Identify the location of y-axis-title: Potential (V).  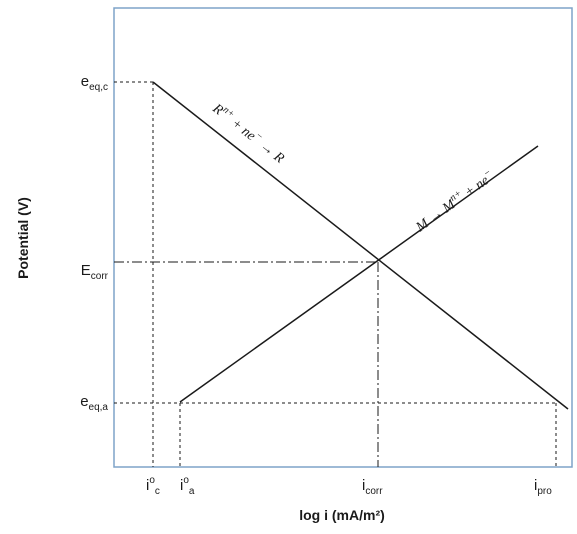
(23, 238).